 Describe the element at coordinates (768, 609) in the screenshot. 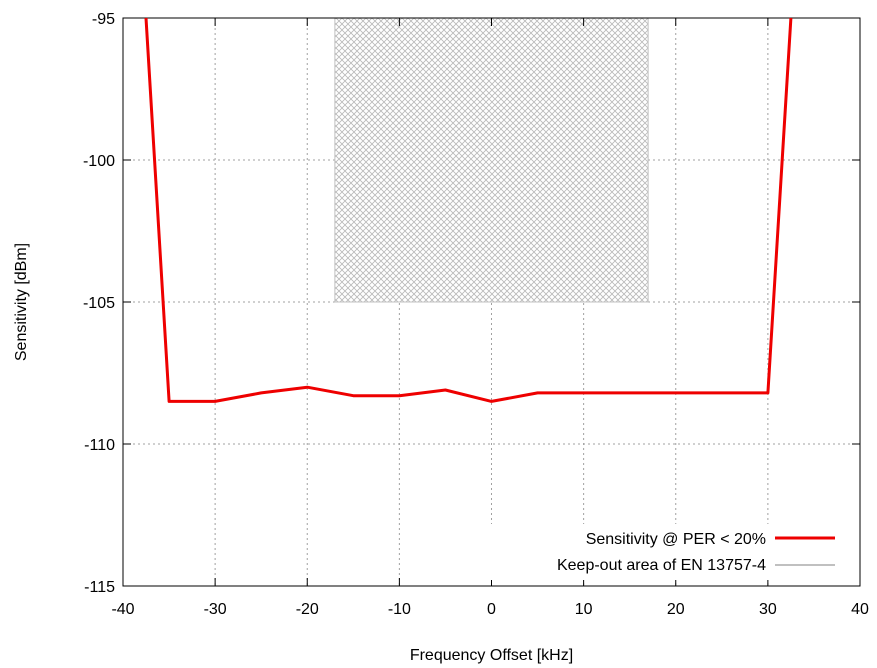

I see `x-tick-label: 30` at that location.